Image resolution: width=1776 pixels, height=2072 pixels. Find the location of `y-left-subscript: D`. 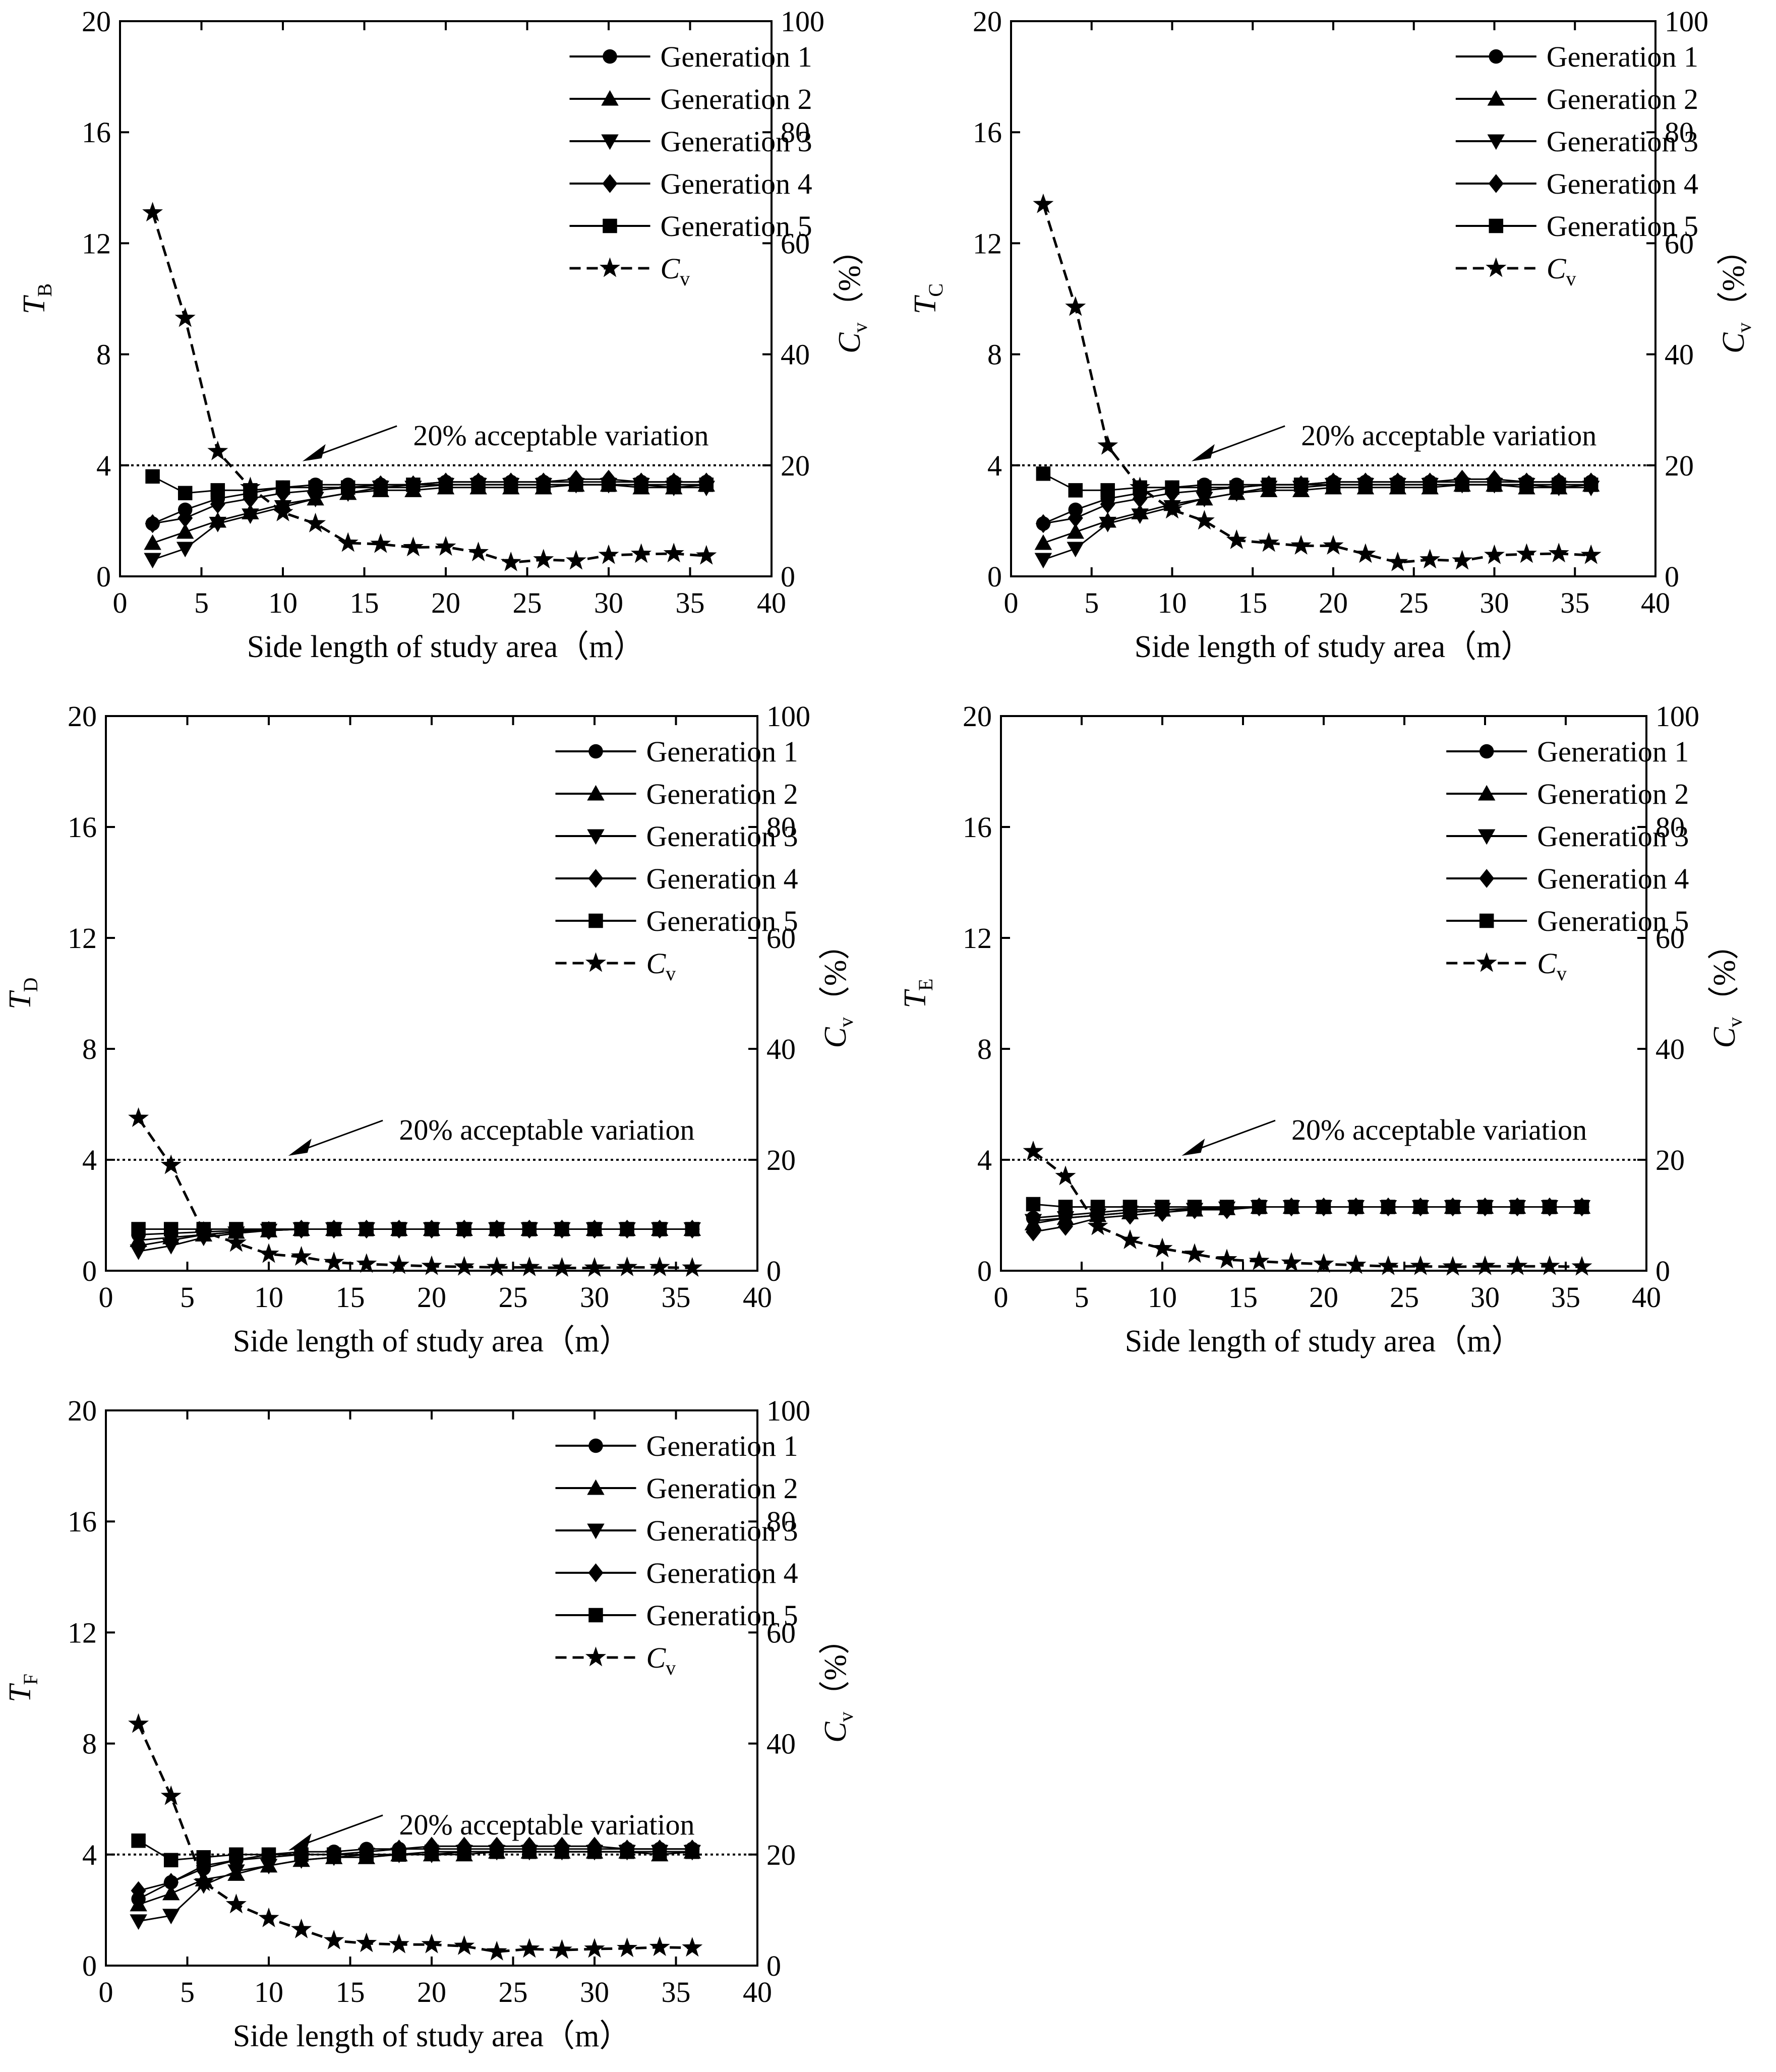

y-left-subscript: D is located at coordinates (30, 984).